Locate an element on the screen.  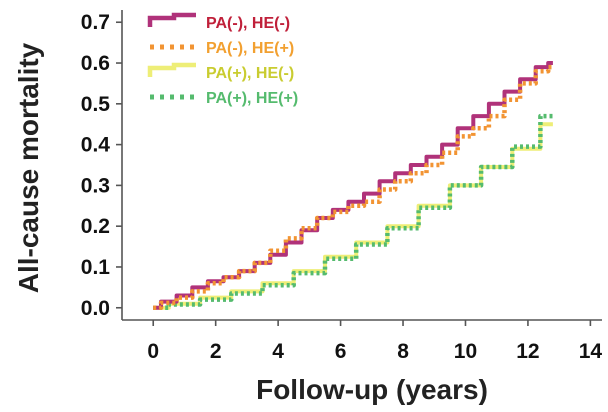
legend-label: PA(+), HE(-) is located at coordinates (250, 73).